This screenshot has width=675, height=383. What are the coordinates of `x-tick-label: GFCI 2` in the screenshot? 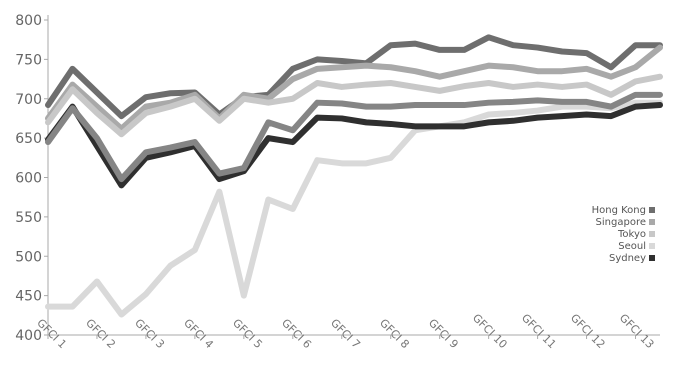 It's located at (100, 333).